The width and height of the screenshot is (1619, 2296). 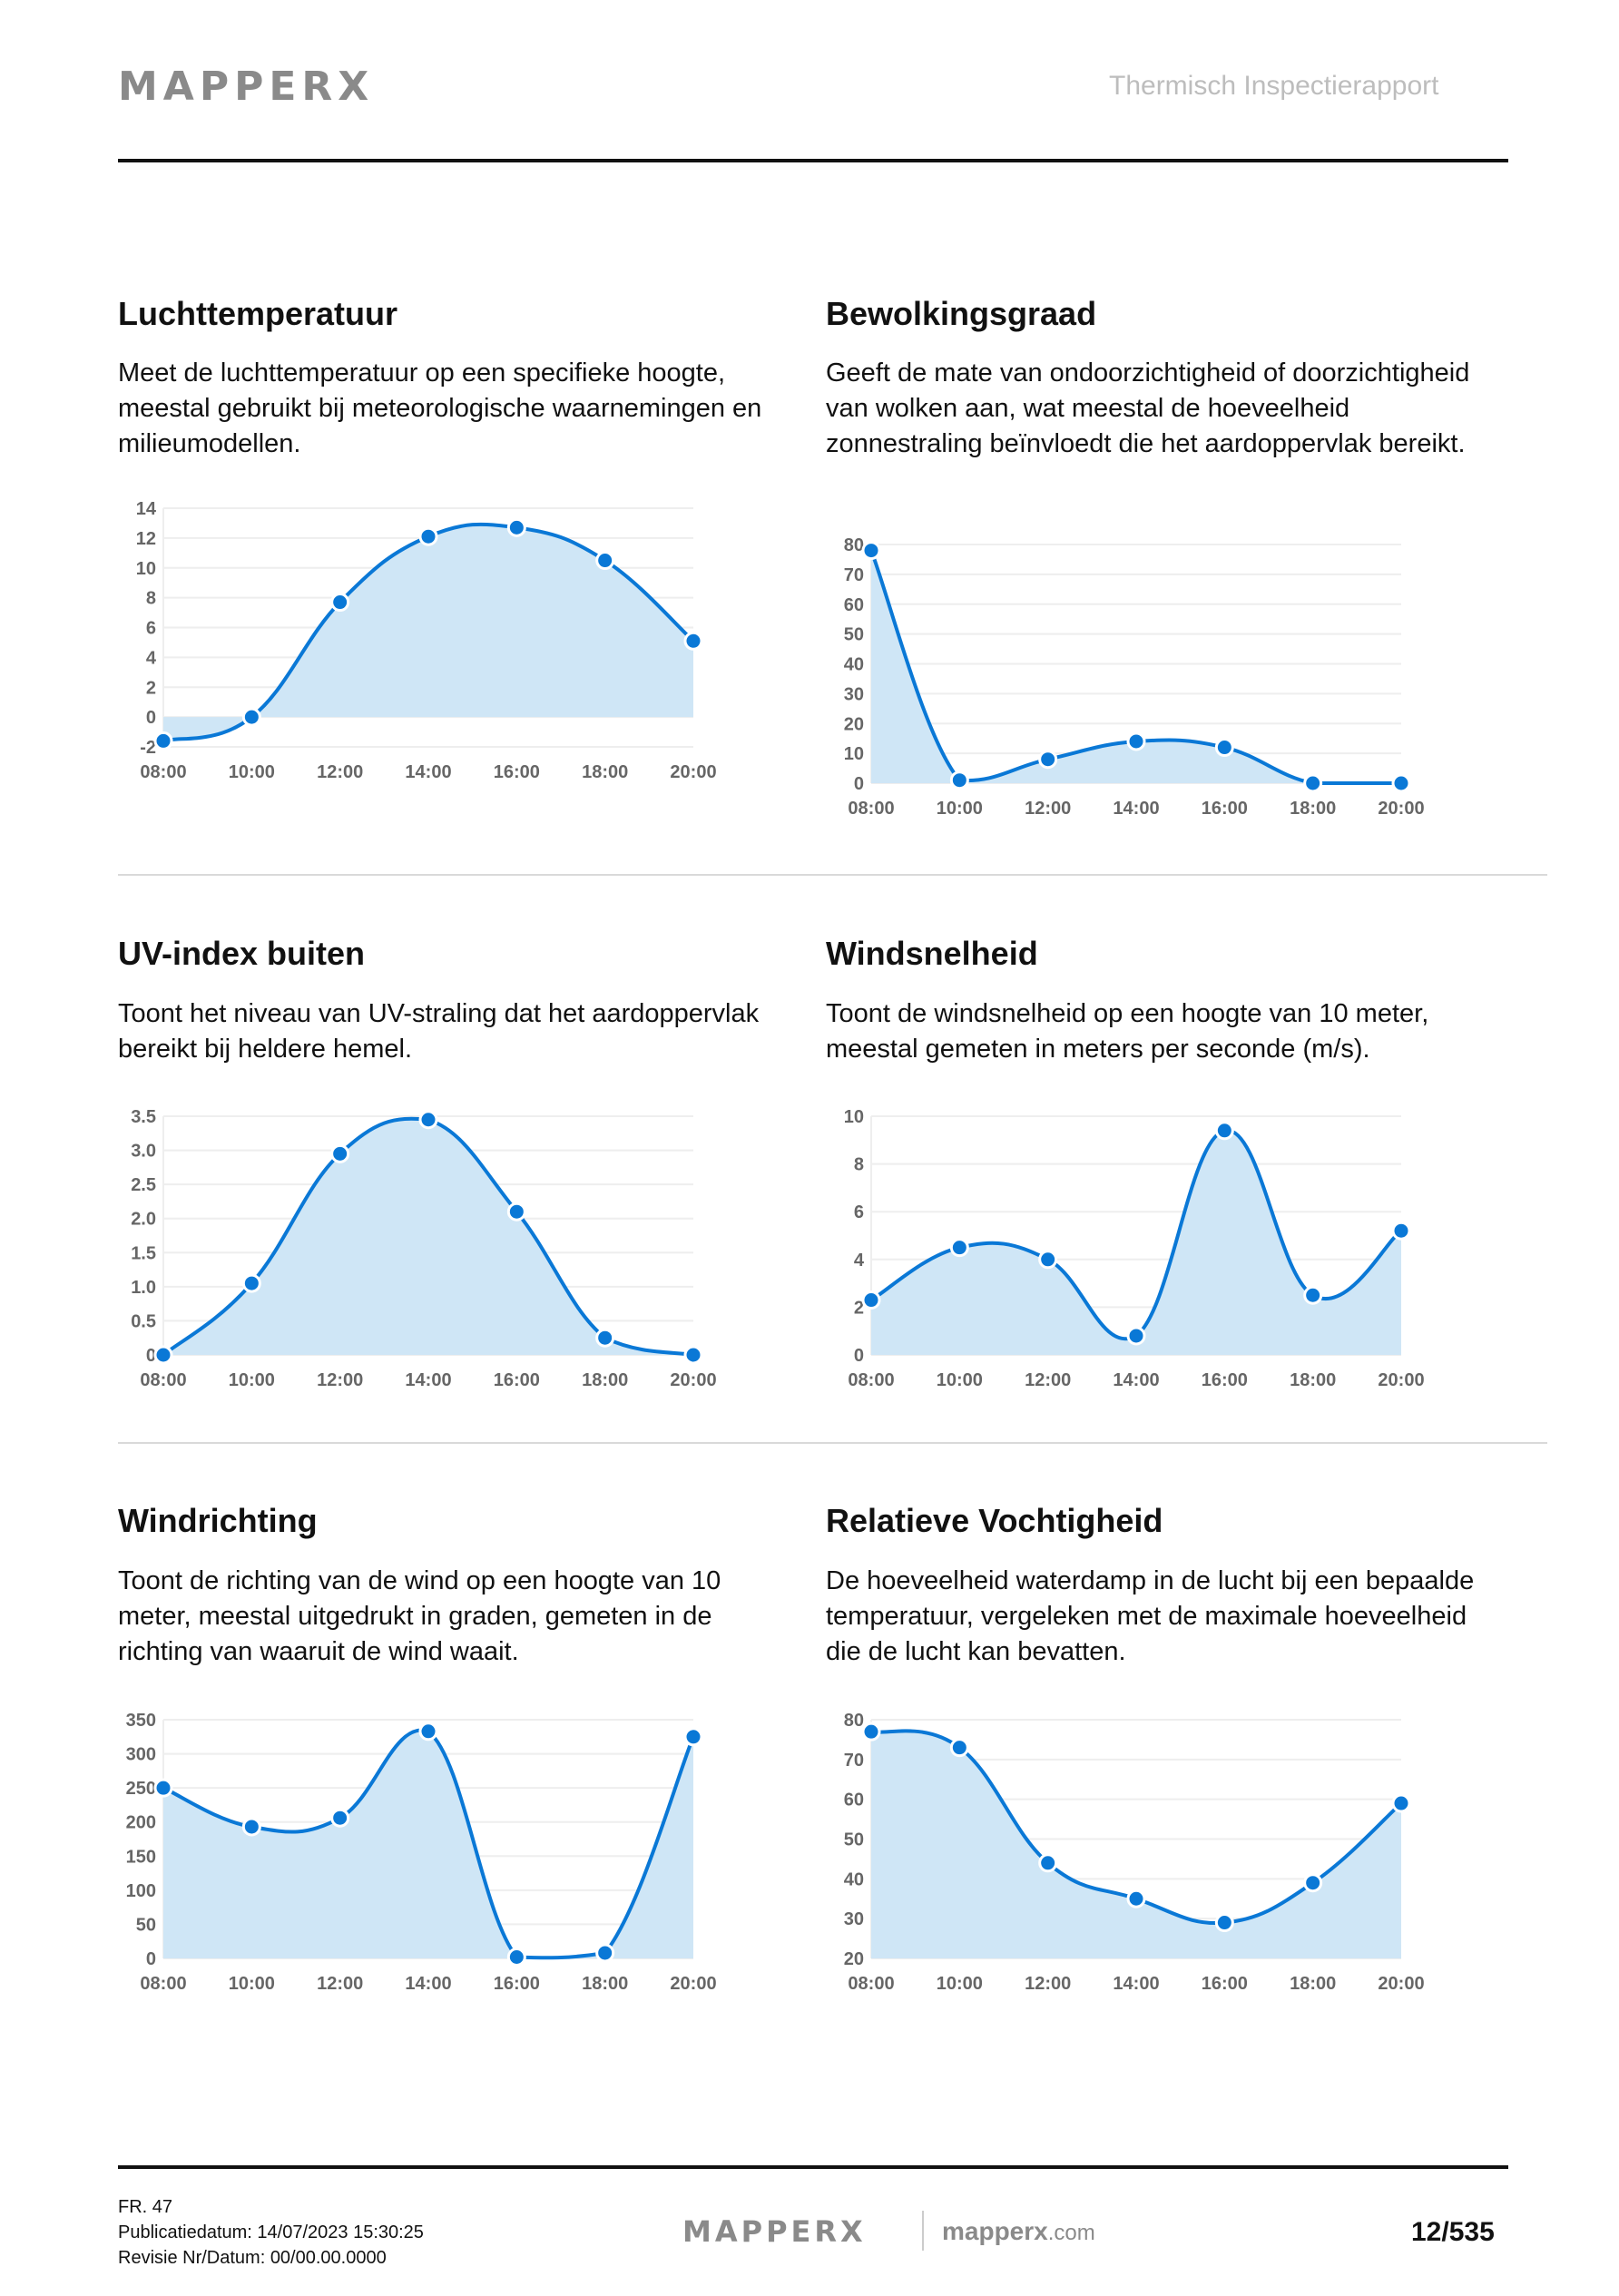 I want to click on y-tick-label: 3.5, so click(x=144, y=1117).